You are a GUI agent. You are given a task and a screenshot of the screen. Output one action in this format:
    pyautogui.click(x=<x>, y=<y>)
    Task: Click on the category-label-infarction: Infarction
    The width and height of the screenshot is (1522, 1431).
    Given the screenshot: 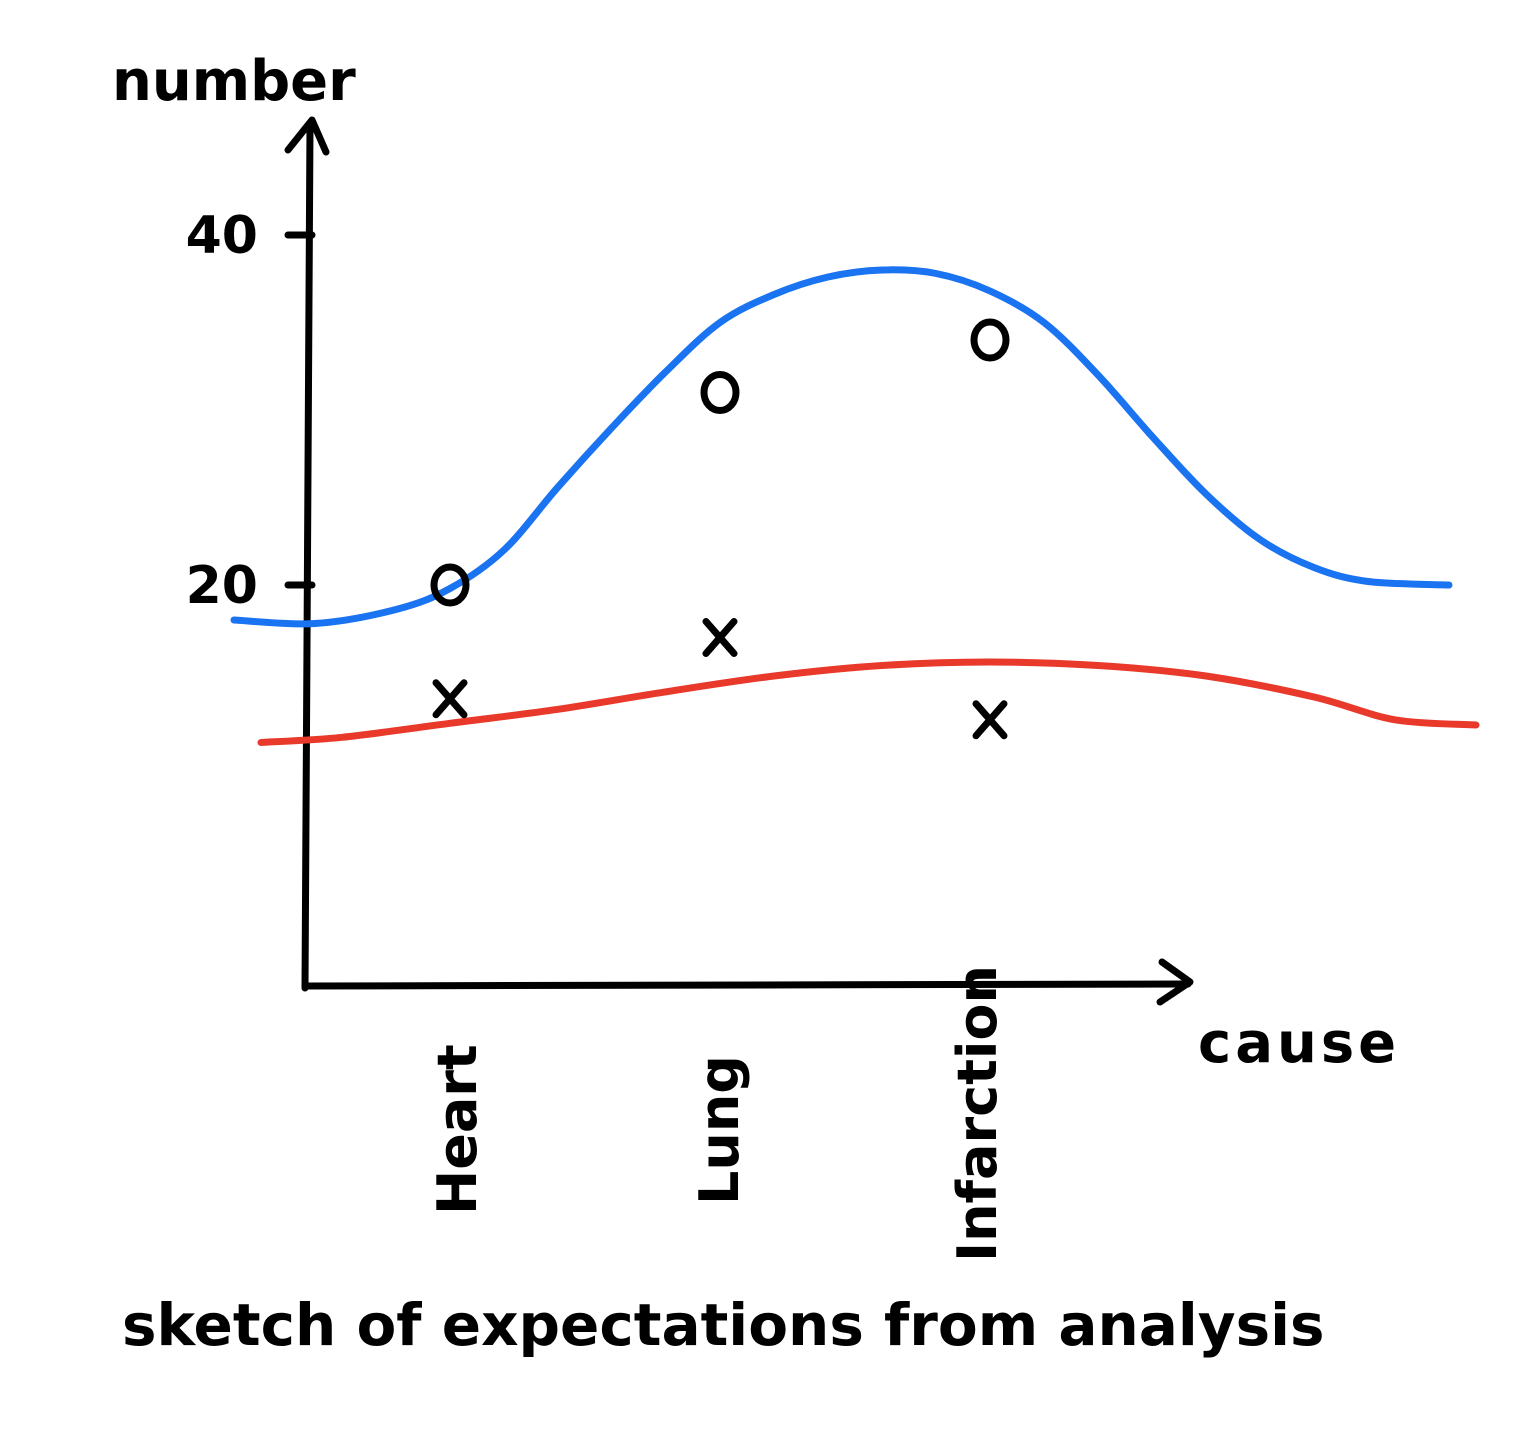 What is the action you would take?
    pyautogui.click(x=977, y=1113)
    